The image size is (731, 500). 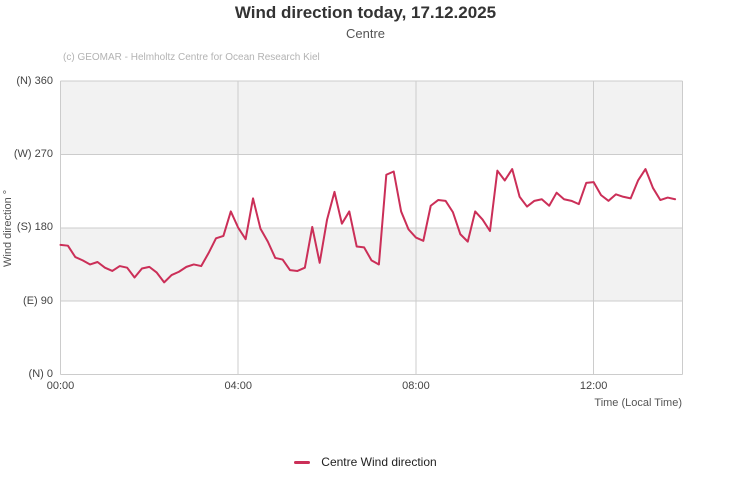 I want to click on legend-series-label: Centre Wind direction, so click(x=379, y=462).